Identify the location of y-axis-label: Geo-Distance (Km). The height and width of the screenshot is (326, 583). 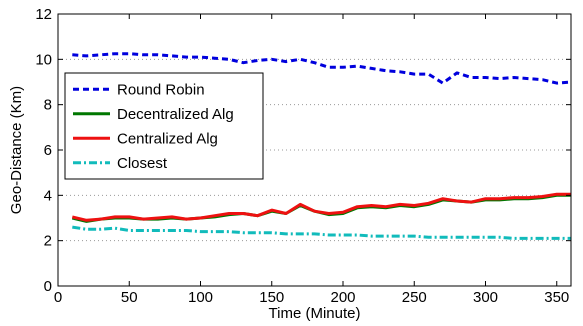
(16, 150).